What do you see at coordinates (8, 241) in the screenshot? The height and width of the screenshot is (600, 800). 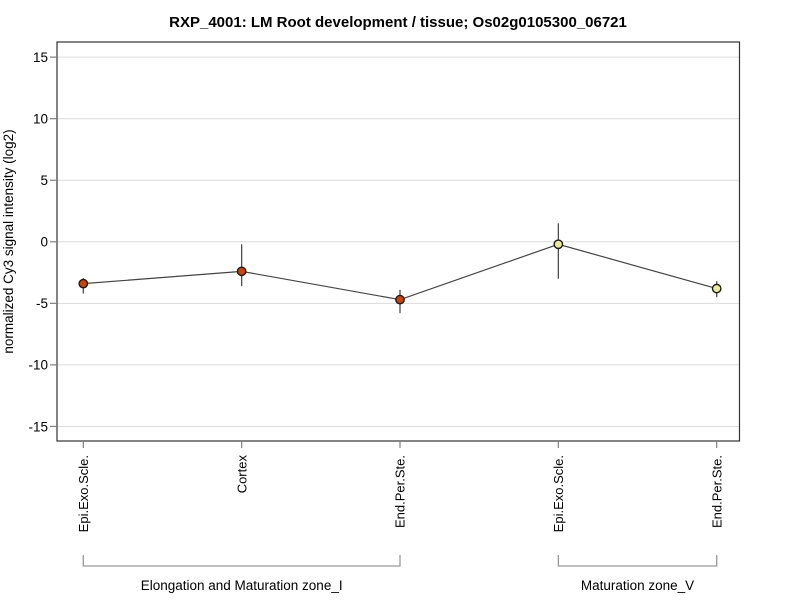 I see `y-axis-label: normalized Cy3 signal intensity (log2)` at bounding box center [8, 241].